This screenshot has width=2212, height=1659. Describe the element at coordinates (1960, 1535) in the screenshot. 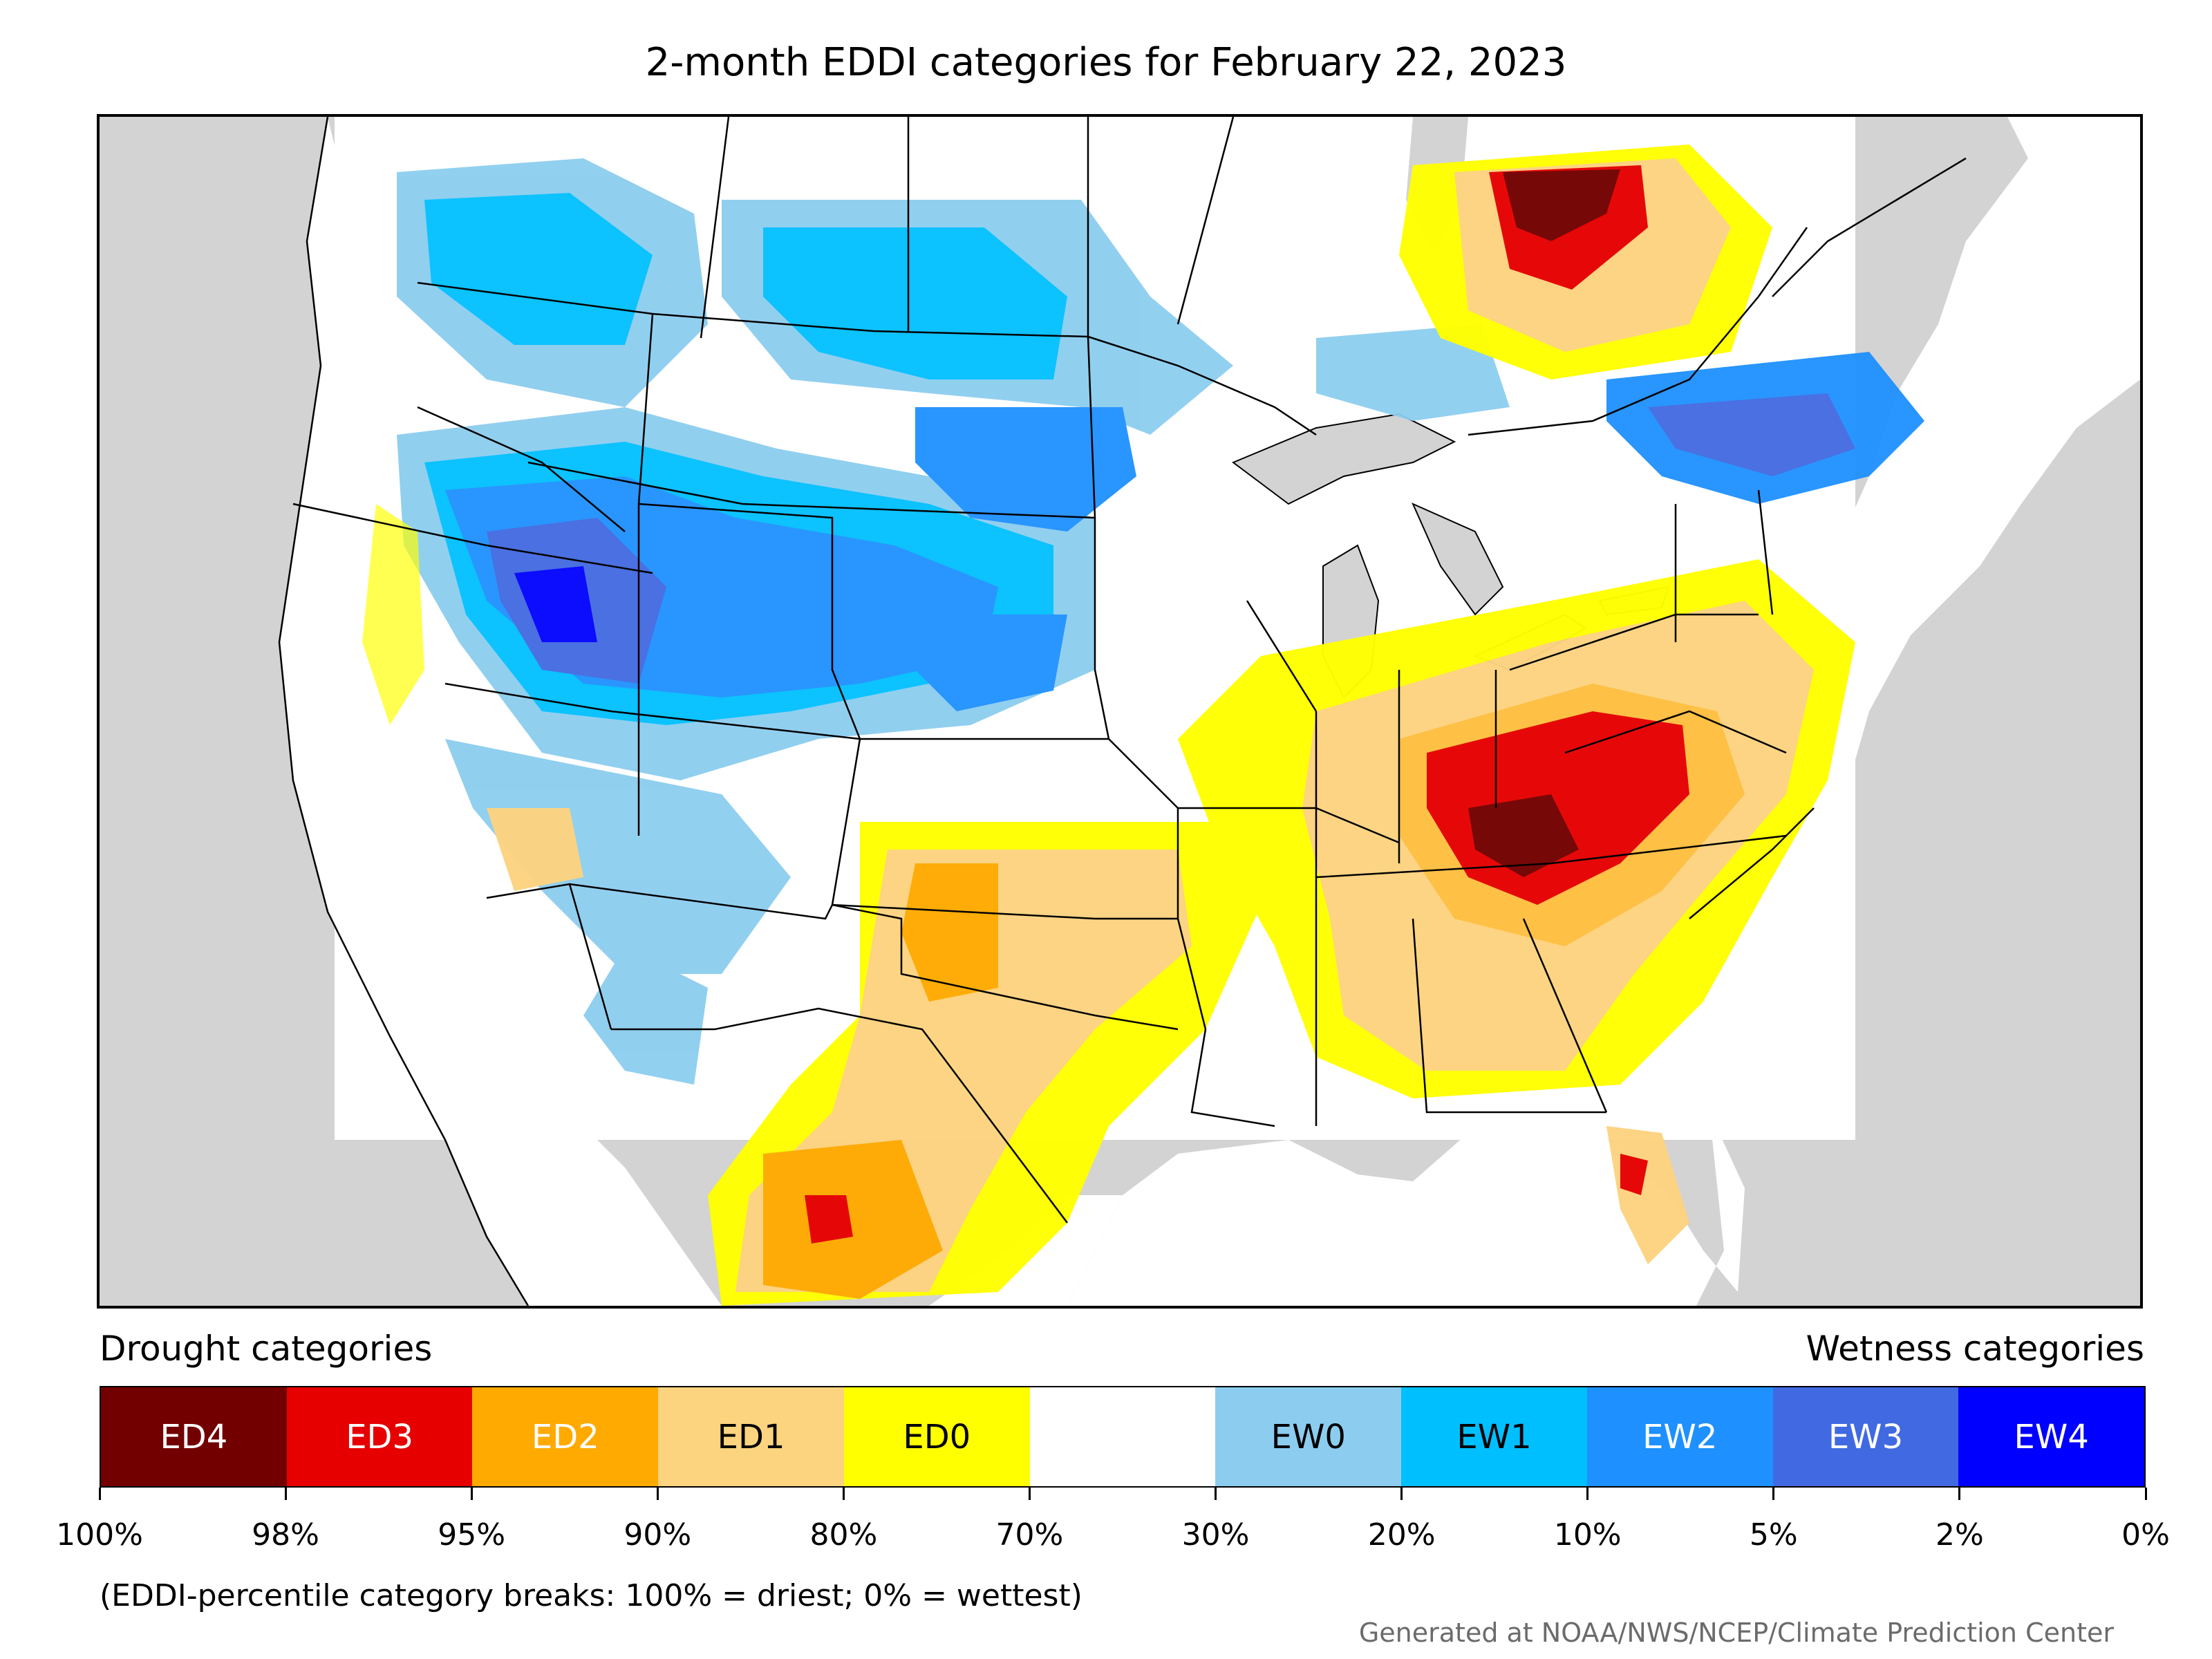

I see `legend-tick-label: 2%` at that location.